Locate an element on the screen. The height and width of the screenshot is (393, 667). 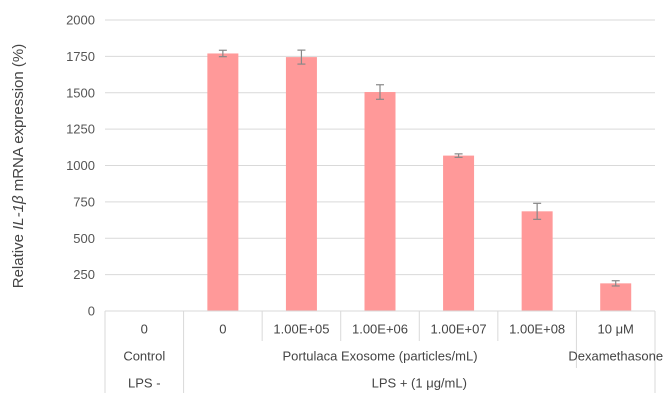
x-tick-label: 1.00E+08 is located at coordinates (537, 329).